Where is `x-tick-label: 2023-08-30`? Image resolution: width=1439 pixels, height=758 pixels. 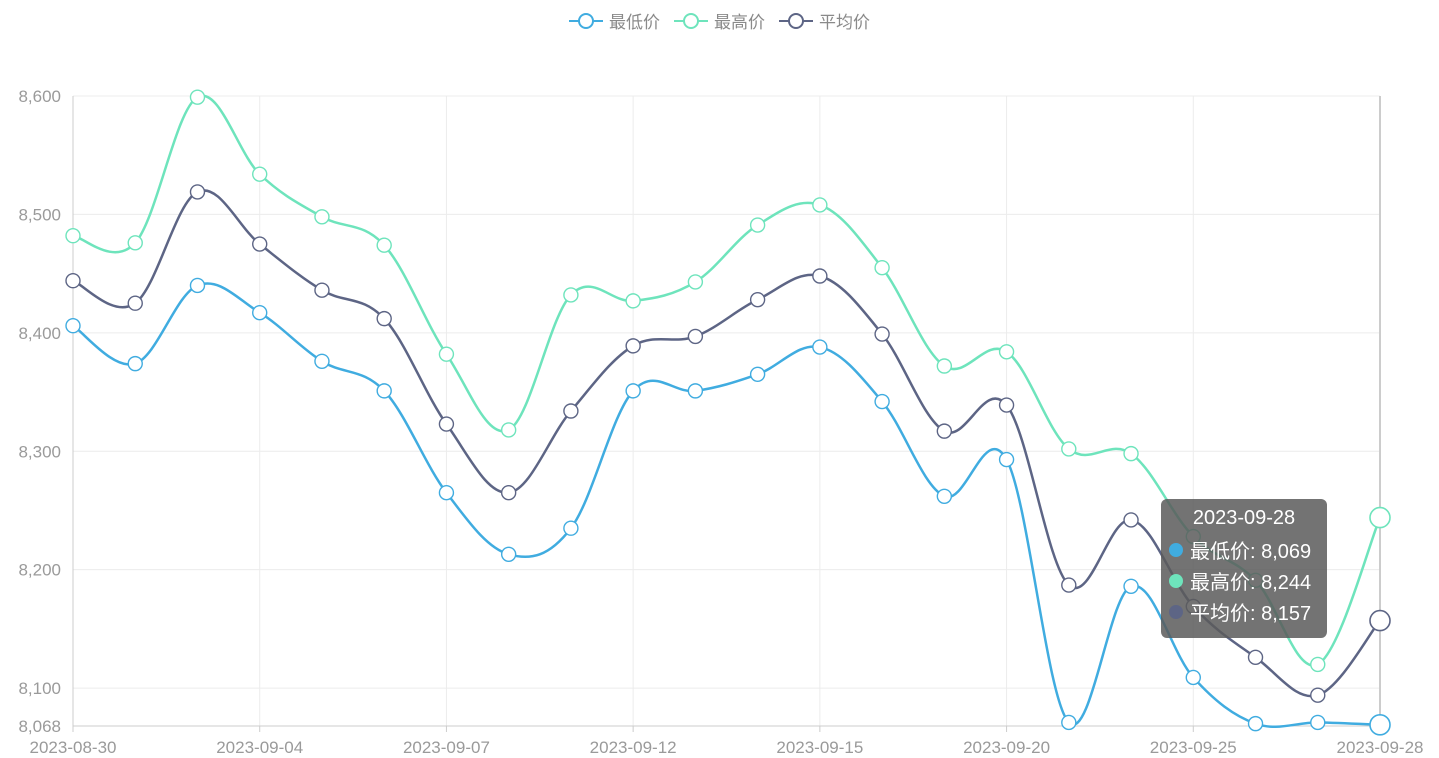 x-tick-label: 2023-08-30 is located at coordinates (73, 747).